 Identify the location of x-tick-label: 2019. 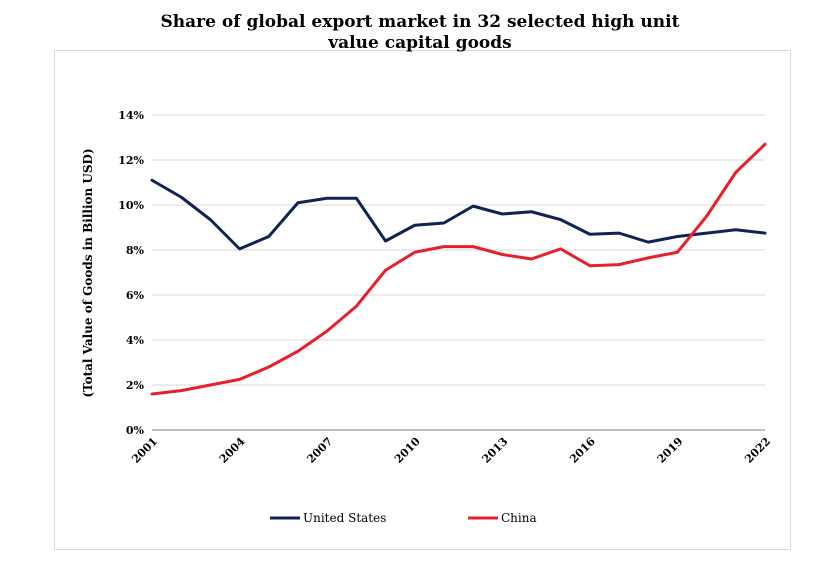
(670, 450).